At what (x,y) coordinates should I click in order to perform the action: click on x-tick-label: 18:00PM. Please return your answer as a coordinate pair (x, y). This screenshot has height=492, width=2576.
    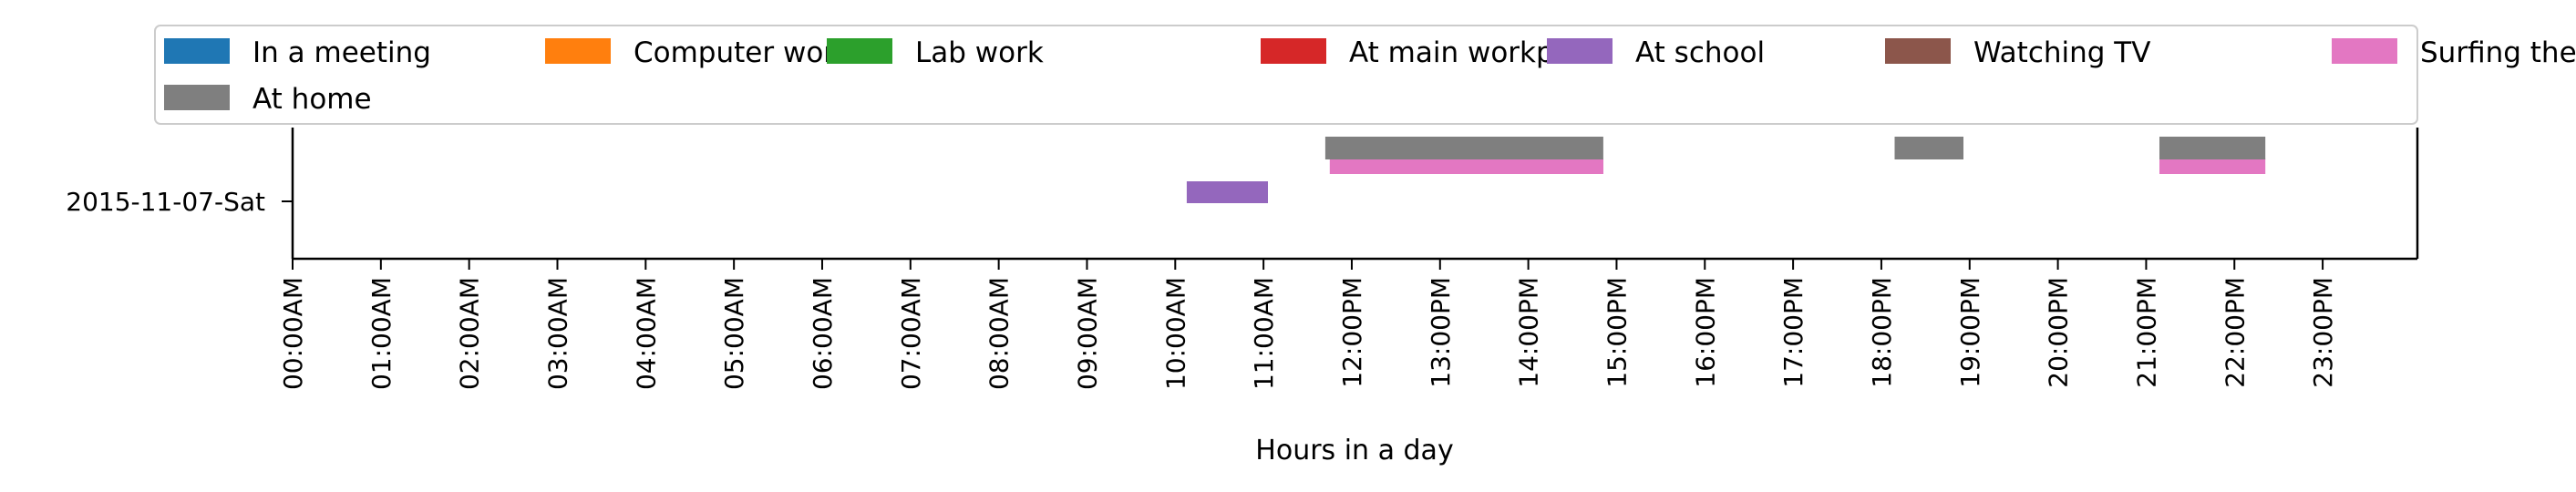
    Looking at the image, I should click on (1882, 333).